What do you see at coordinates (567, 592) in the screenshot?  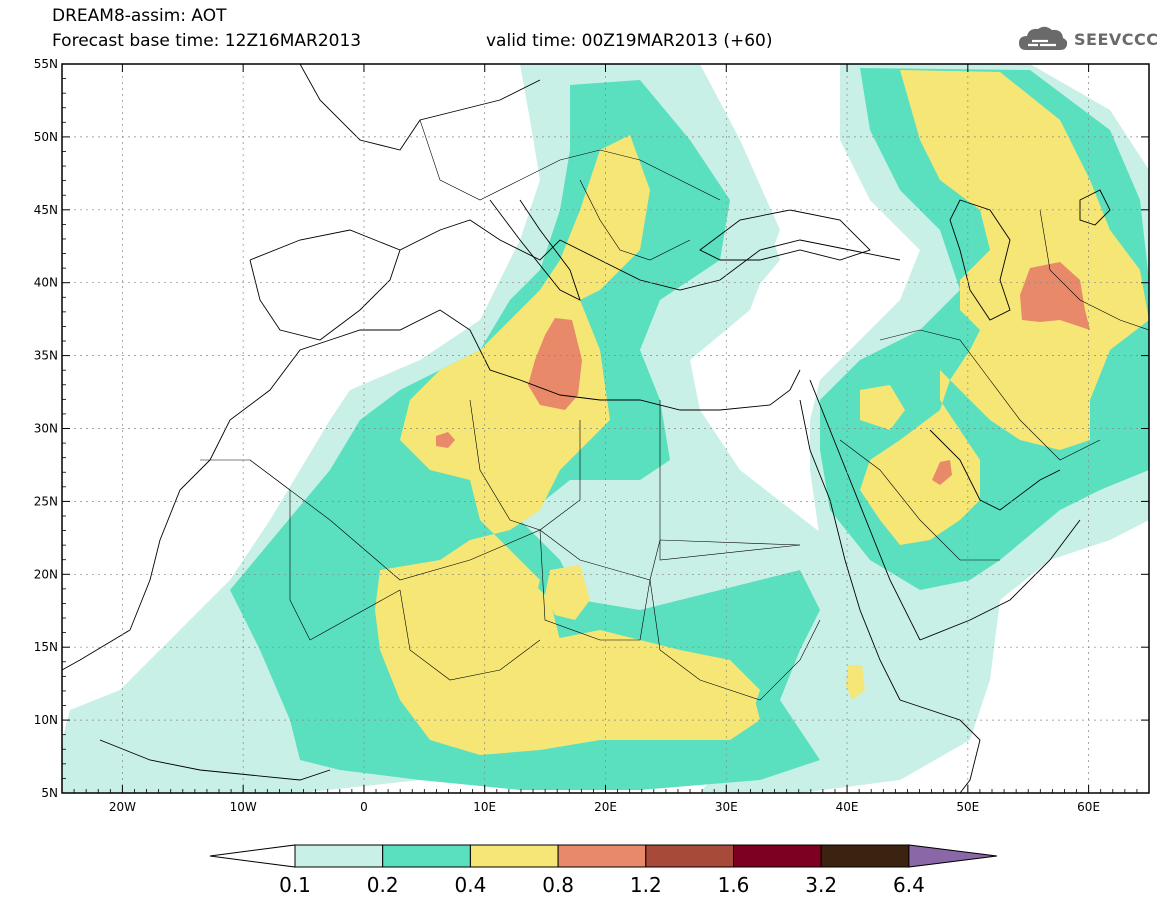 I see `aot-band-0.4-blob` at bounding box center [567, 592].